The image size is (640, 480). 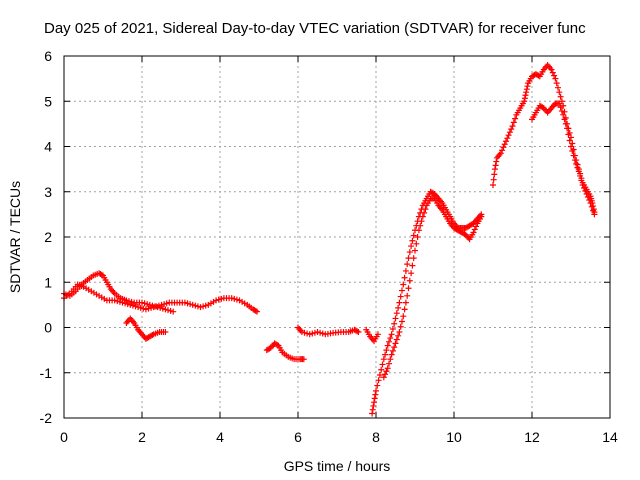 What do you see at coordinates (142, 437) in the screenshot?
I see `x-tick-label: 2` at bounding box center [142, 437].